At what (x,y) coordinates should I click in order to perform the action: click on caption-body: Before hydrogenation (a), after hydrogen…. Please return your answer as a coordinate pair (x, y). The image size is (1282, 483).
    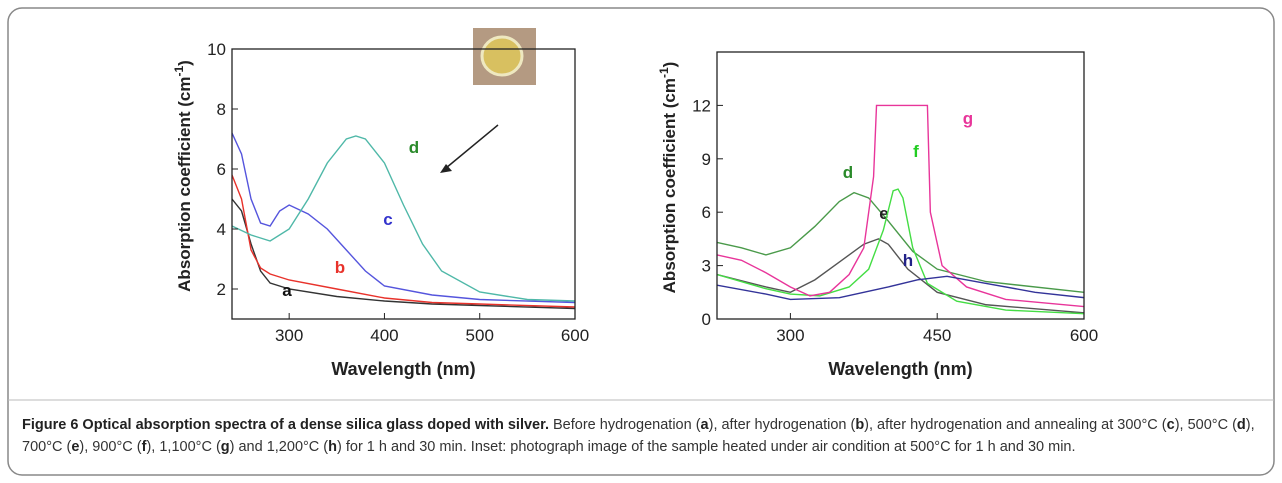
    Looking at the image, I should click on (638, 436).